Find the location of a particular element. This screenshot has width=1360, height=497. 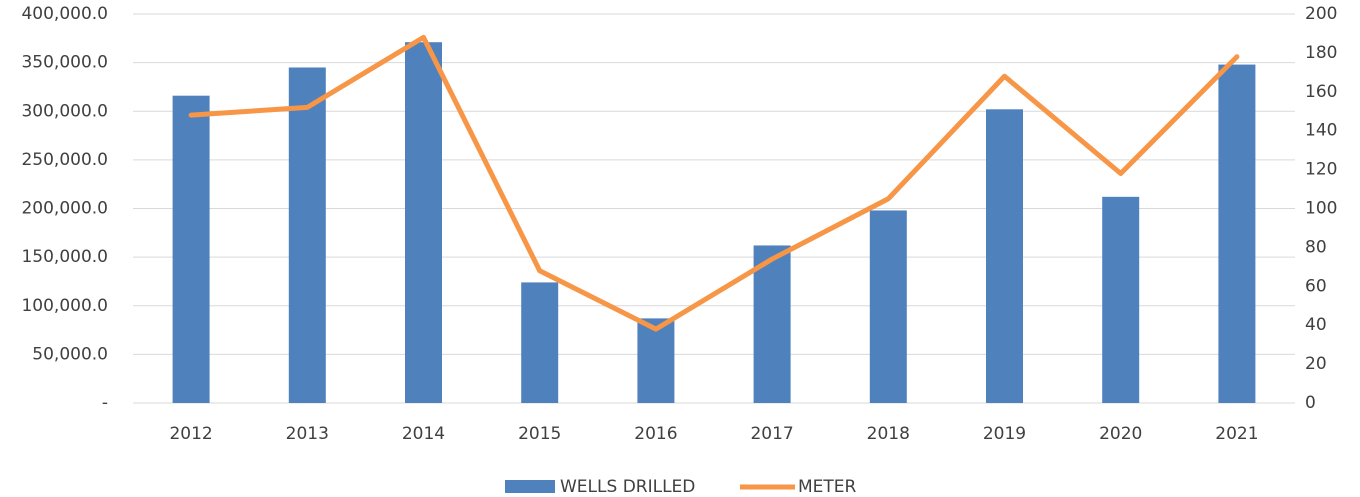

y-tick-label: 400,000.0 is located at coordinates (64, 14).